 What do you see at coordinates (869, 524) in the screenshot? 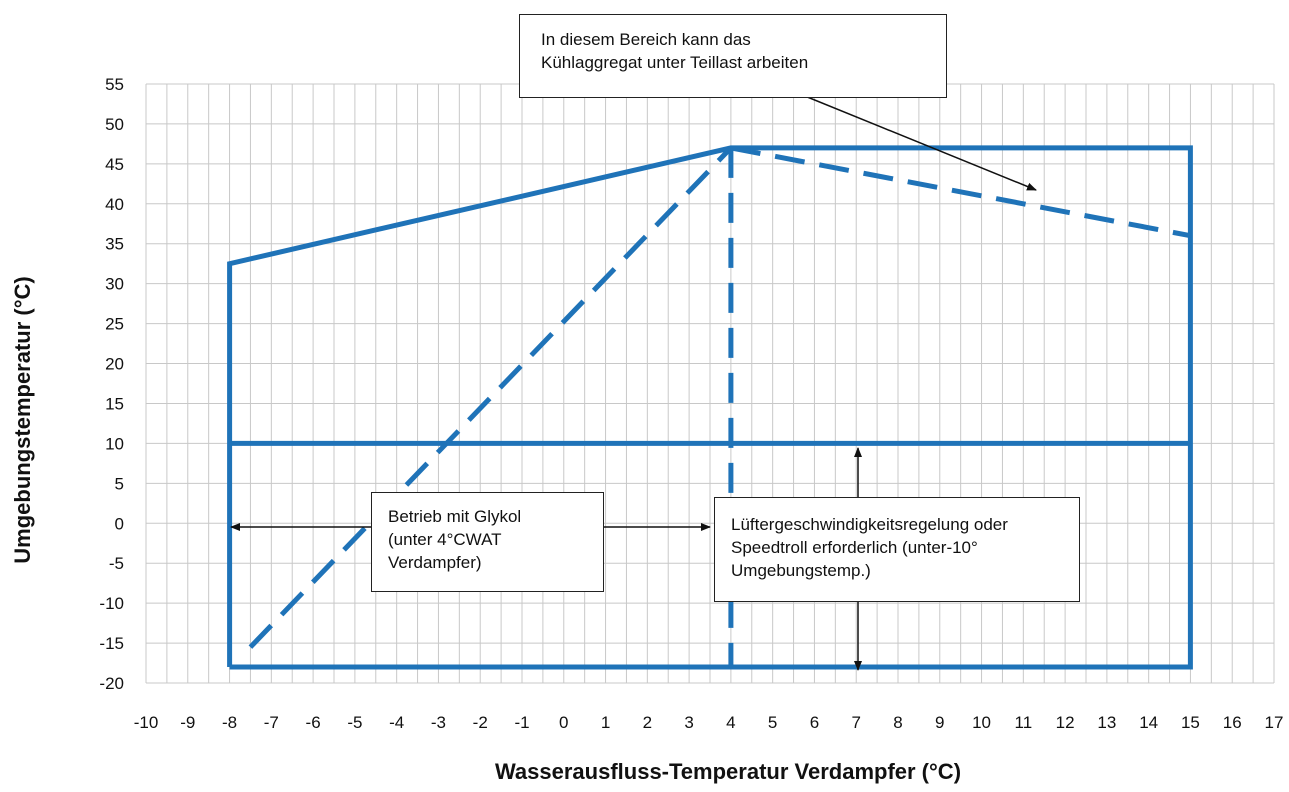
I see `note-line: Lüftergeschwindigkeitsregelung oder` at bounding box center [869, 524].